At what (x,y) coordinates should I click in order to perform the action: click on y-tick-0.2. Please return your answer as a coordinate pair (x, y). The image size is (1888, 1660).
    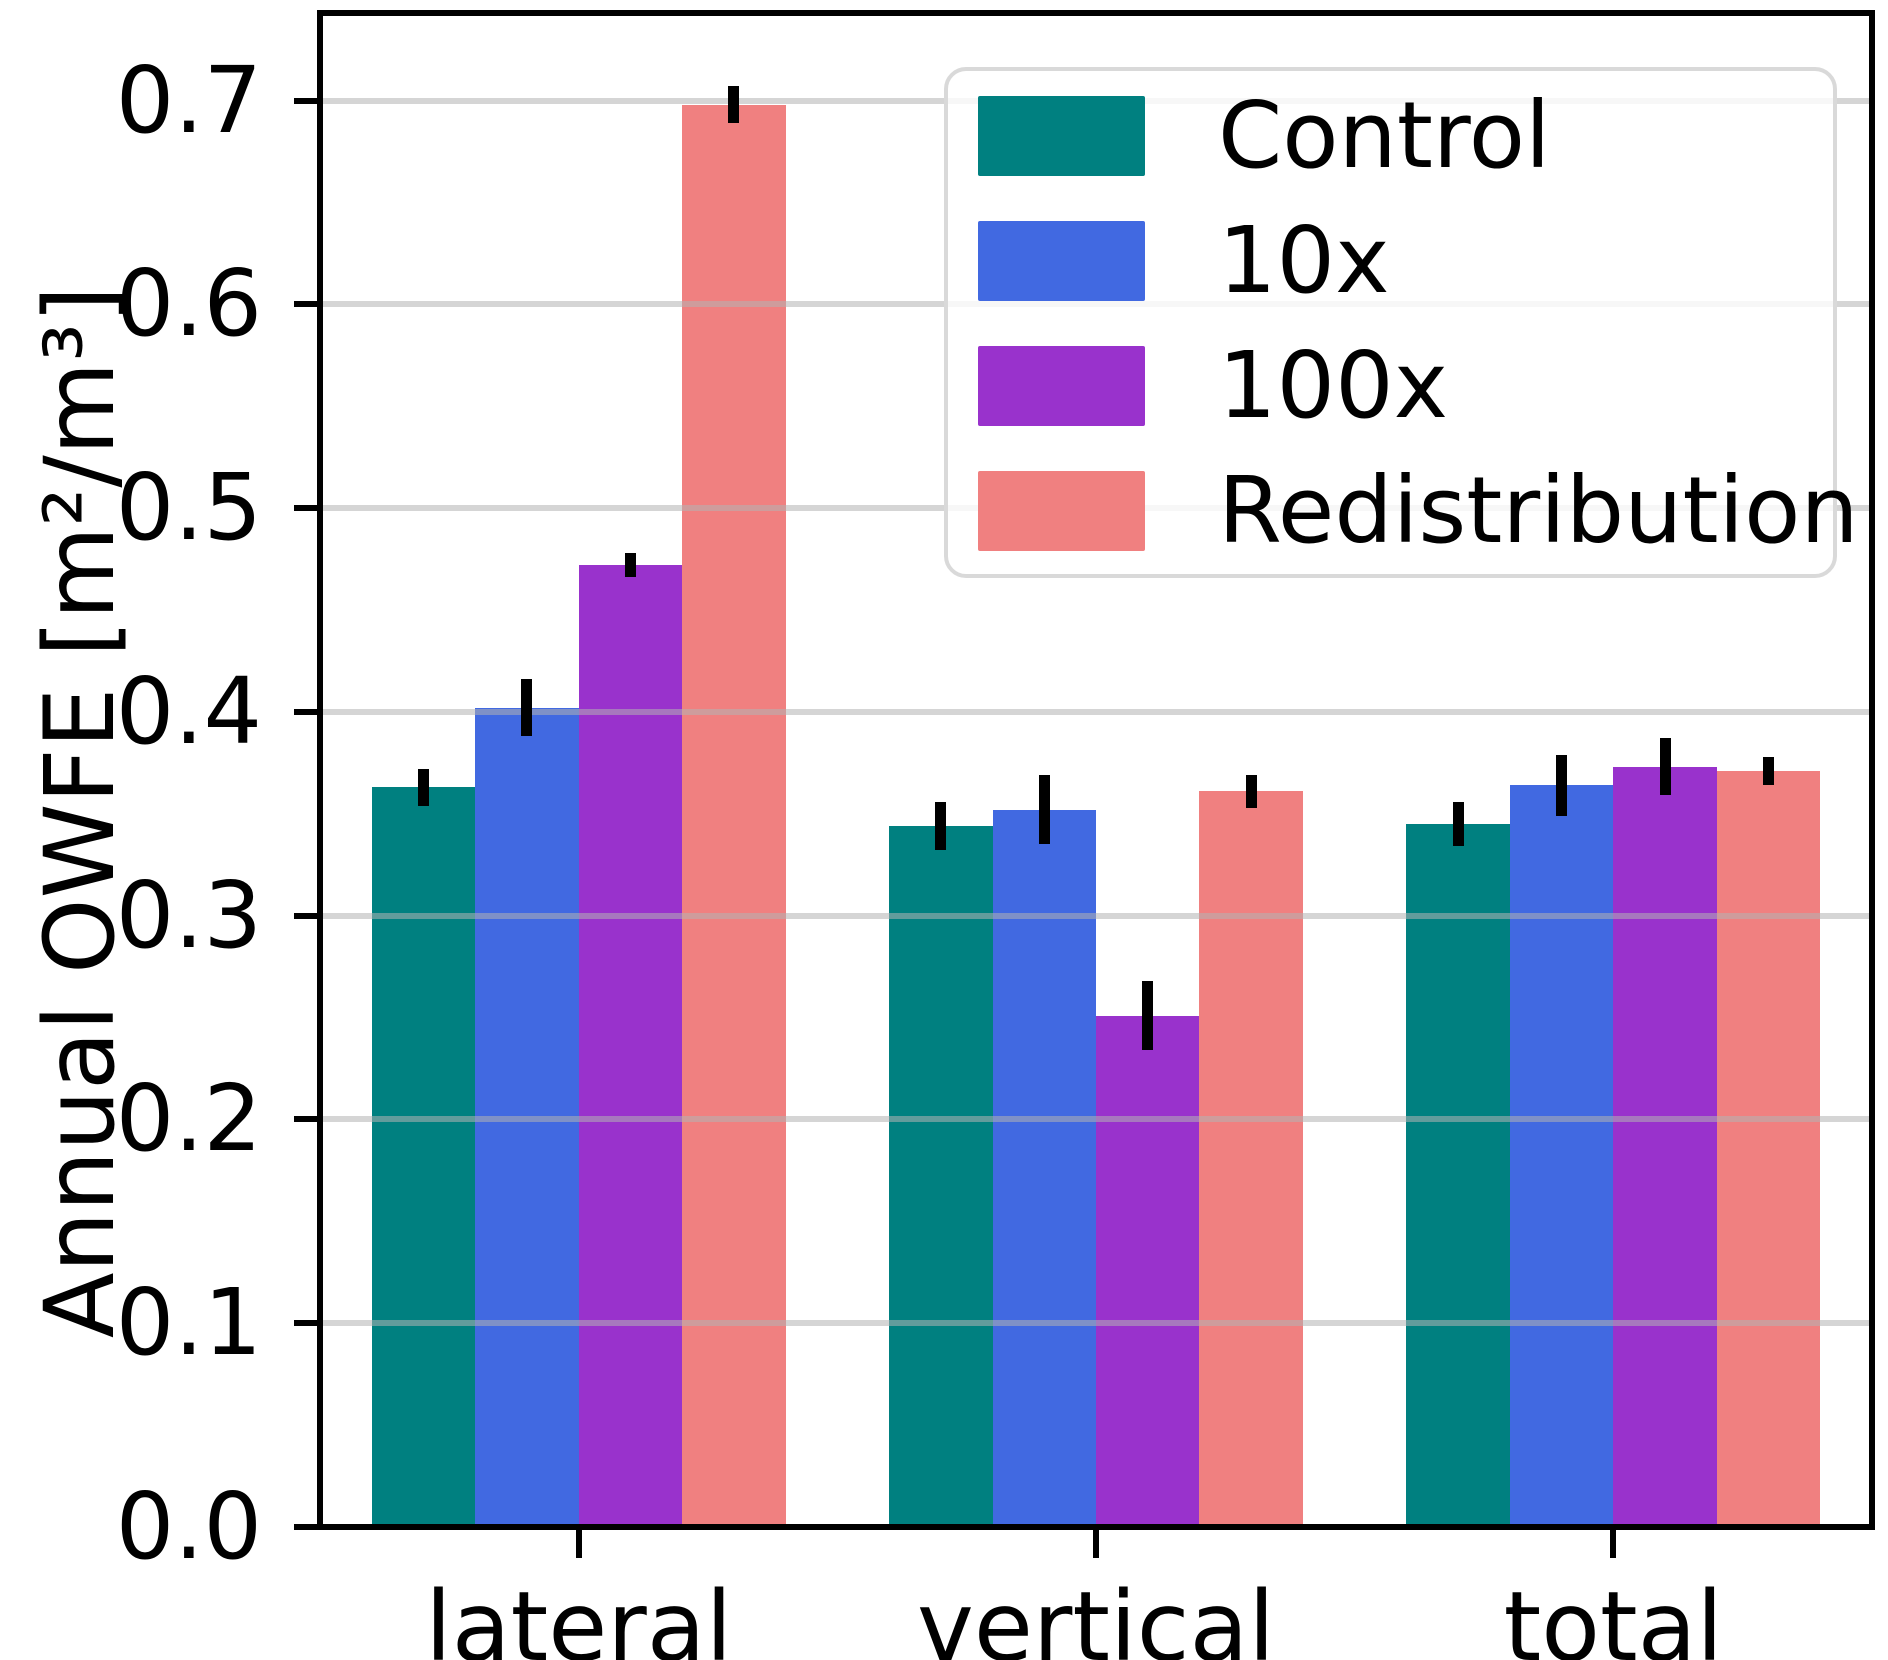
    Looking at the image, I should click on (307, 1119).